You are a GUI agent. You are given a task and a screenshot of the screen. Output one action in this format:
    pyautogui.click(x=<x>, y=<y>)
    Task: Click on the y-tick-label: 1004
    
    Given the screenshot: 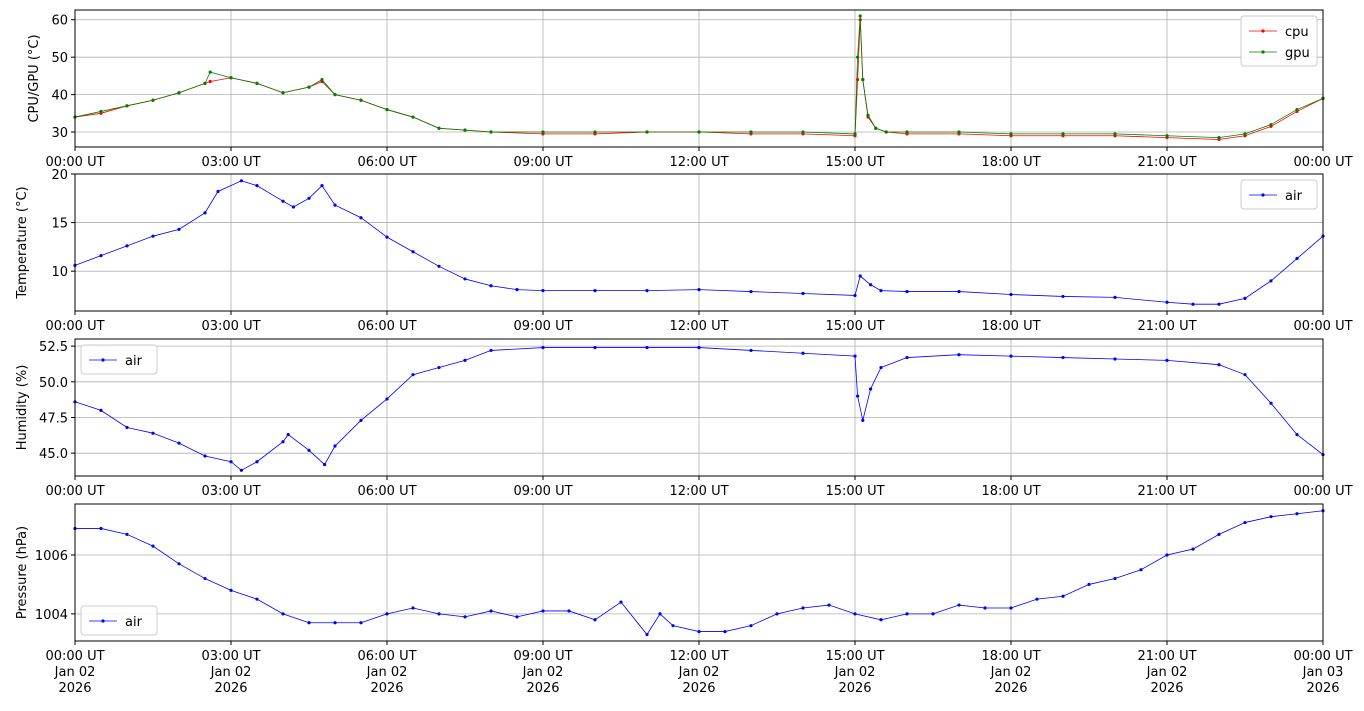 What is the action you would take?
    pyautogui.click(x=51, y=615)
    